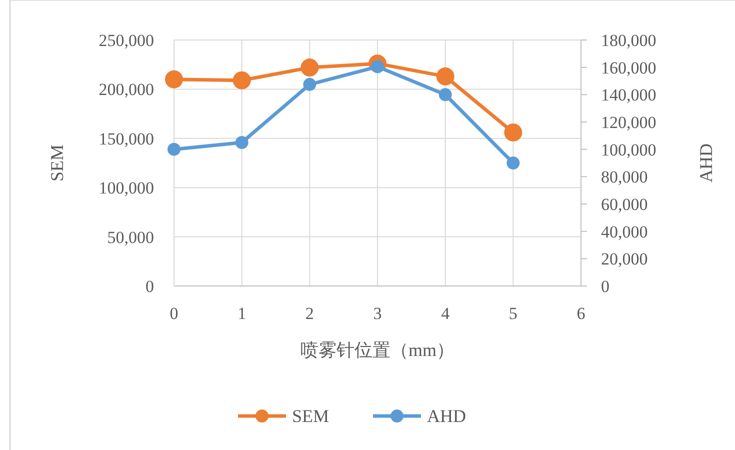 The width and height of the screenshot is (735, 450). I want to click on y-tick-label: 150,000, so click(126, 138).